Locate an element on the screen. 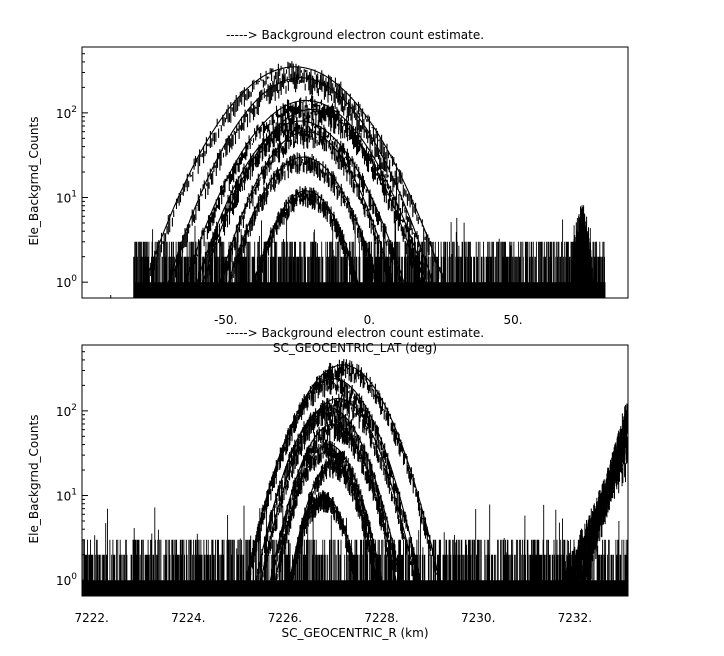  y-tick-label-1-0: 10⁰ is located at coordinates (66, 580).